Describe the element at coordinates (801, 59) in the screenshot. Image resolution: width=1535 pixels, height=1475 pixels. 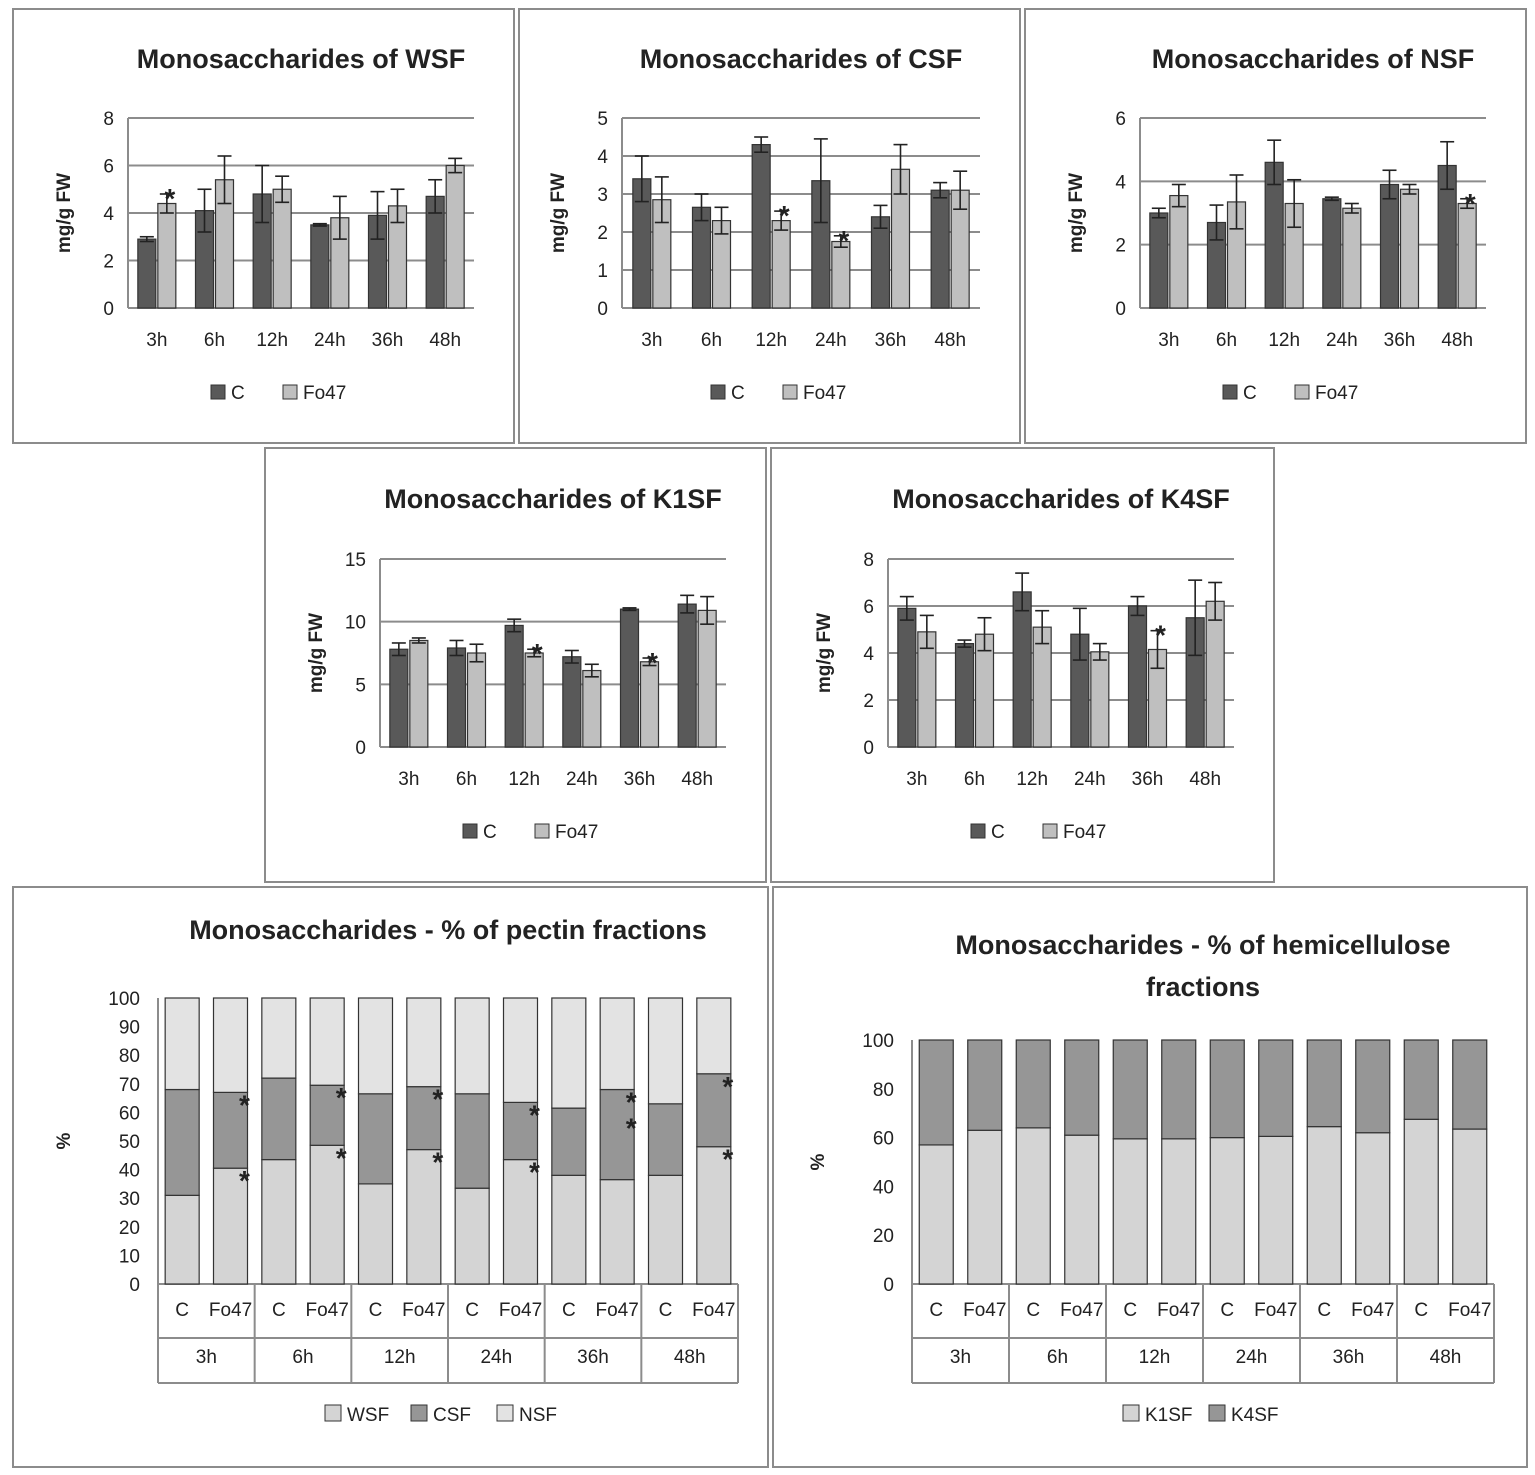
I see `chart-title: Monosaccharides of CSF` at that location.